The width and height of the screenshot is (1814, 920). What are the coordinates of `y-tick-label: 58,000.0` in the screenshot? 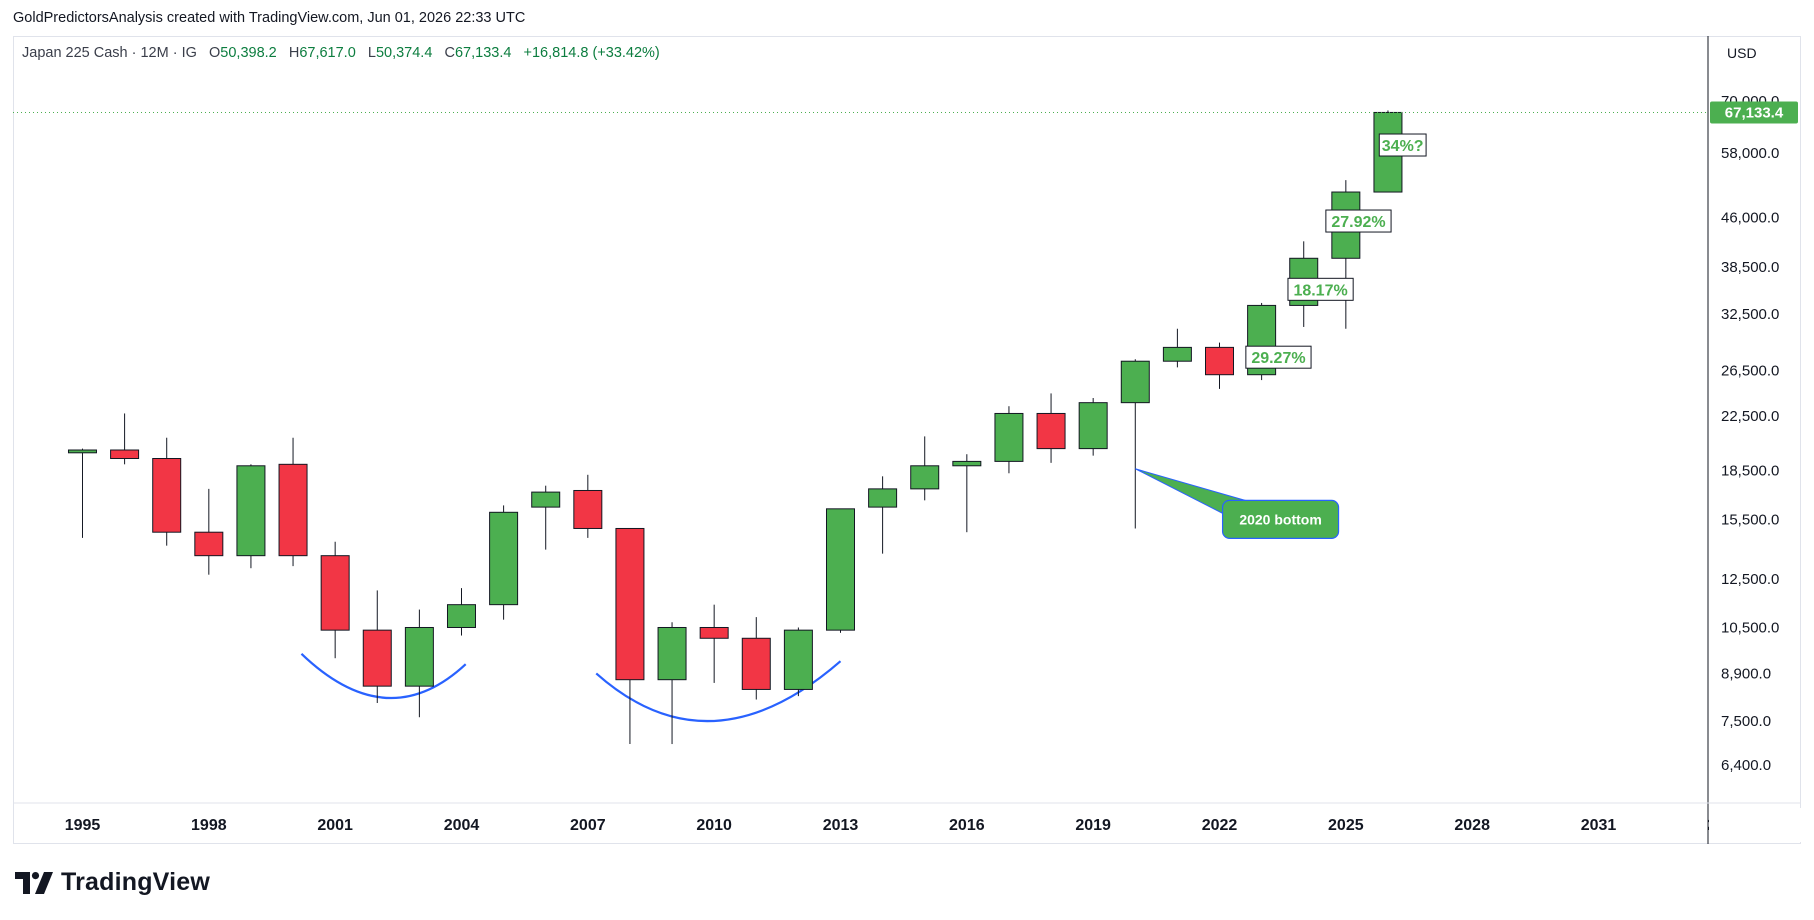 It's located at (1750, 153).